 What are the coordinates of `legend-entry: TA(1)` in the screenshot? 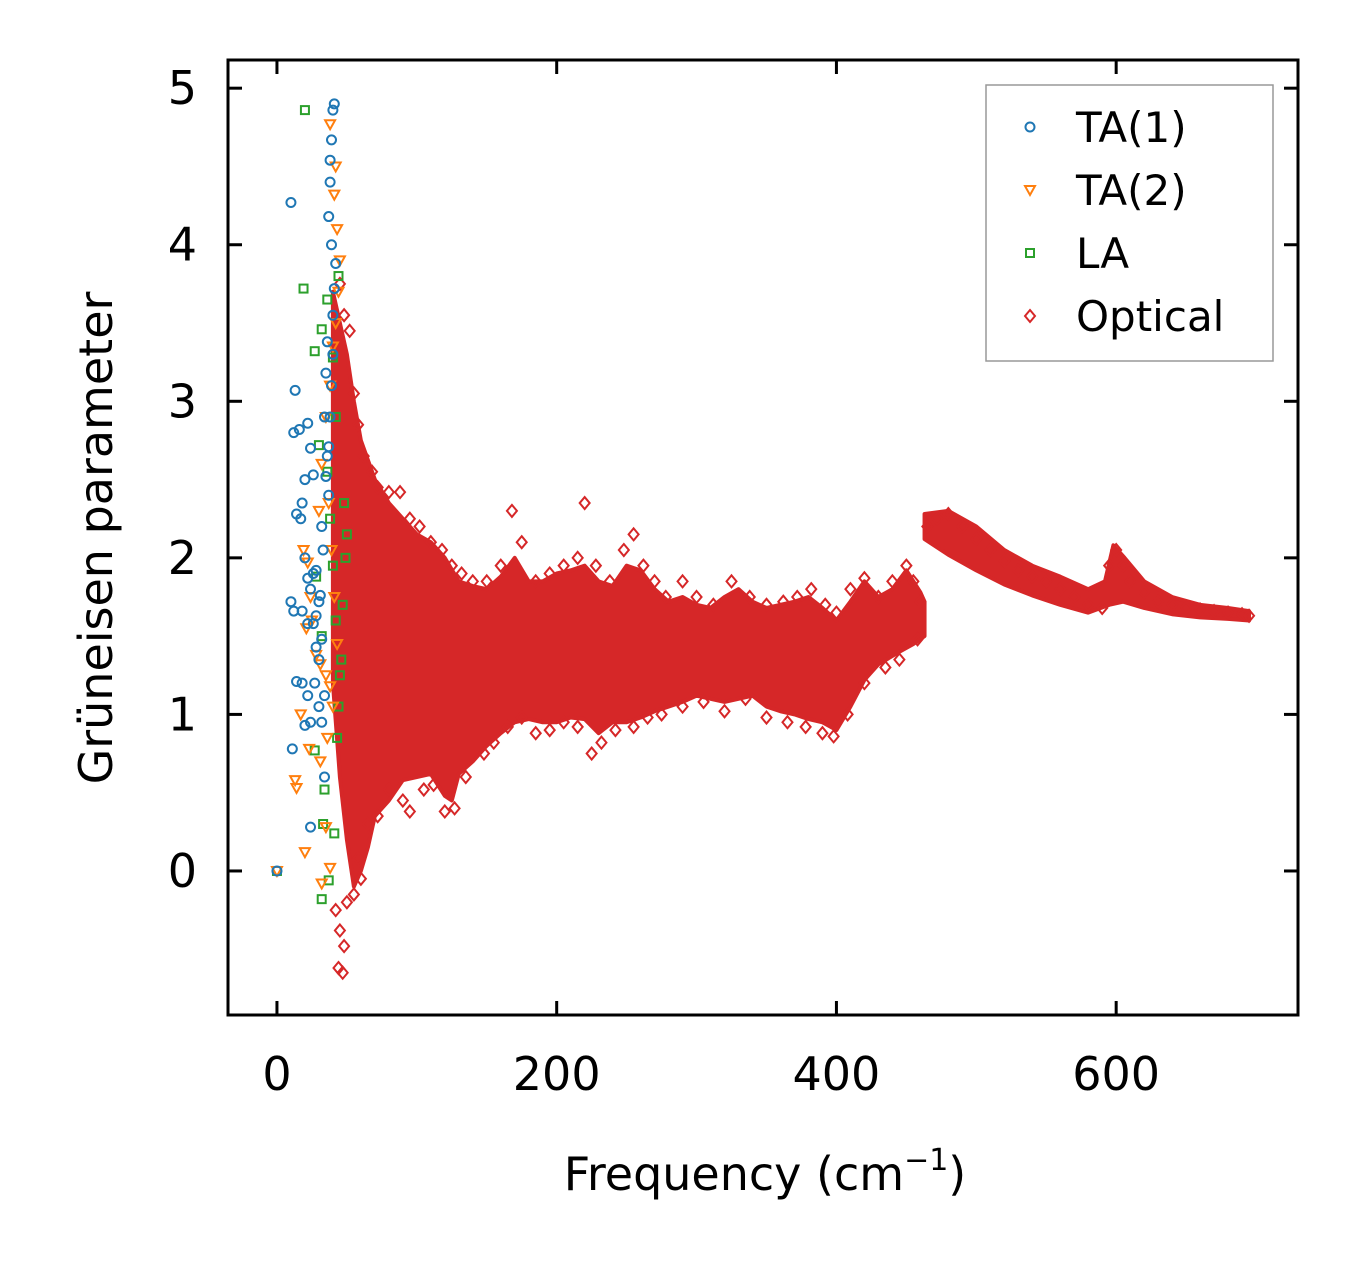 It's located at (1105, 127).